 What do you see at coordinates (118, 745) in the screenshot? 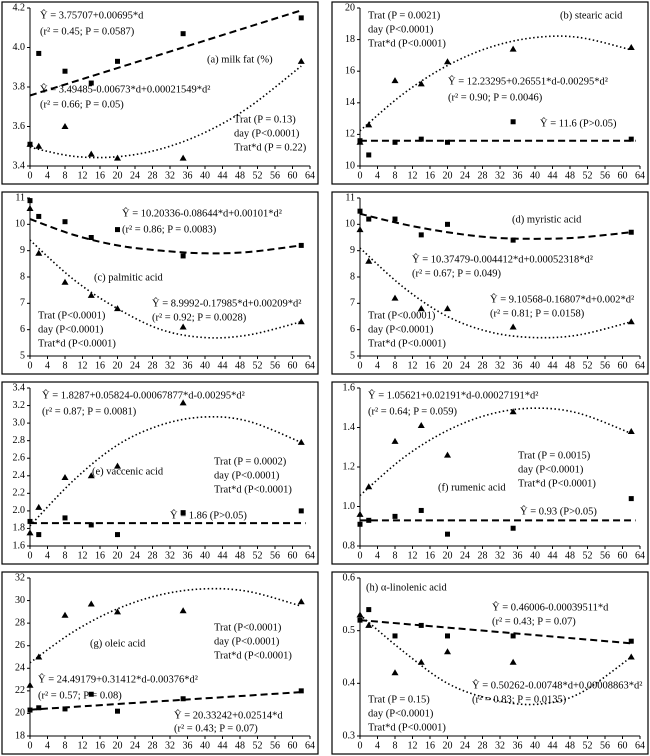
I see `x-tick-label: 20` at bounding box center [118, 745].